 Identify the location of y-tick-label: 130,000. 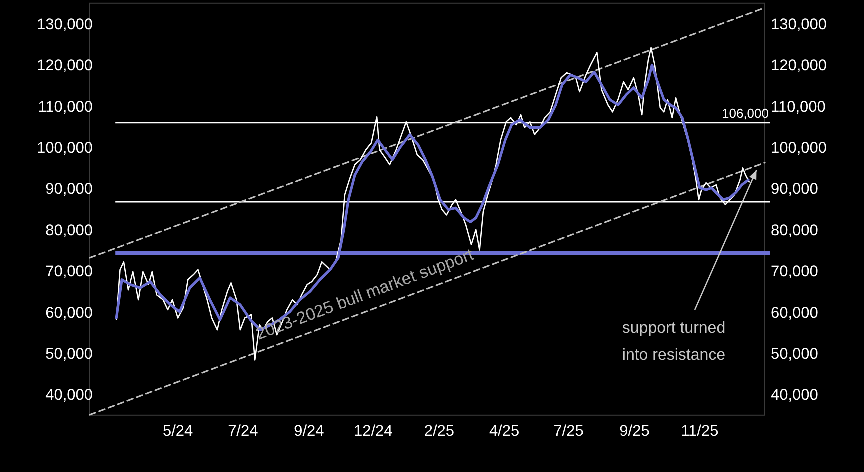
(65, 25).